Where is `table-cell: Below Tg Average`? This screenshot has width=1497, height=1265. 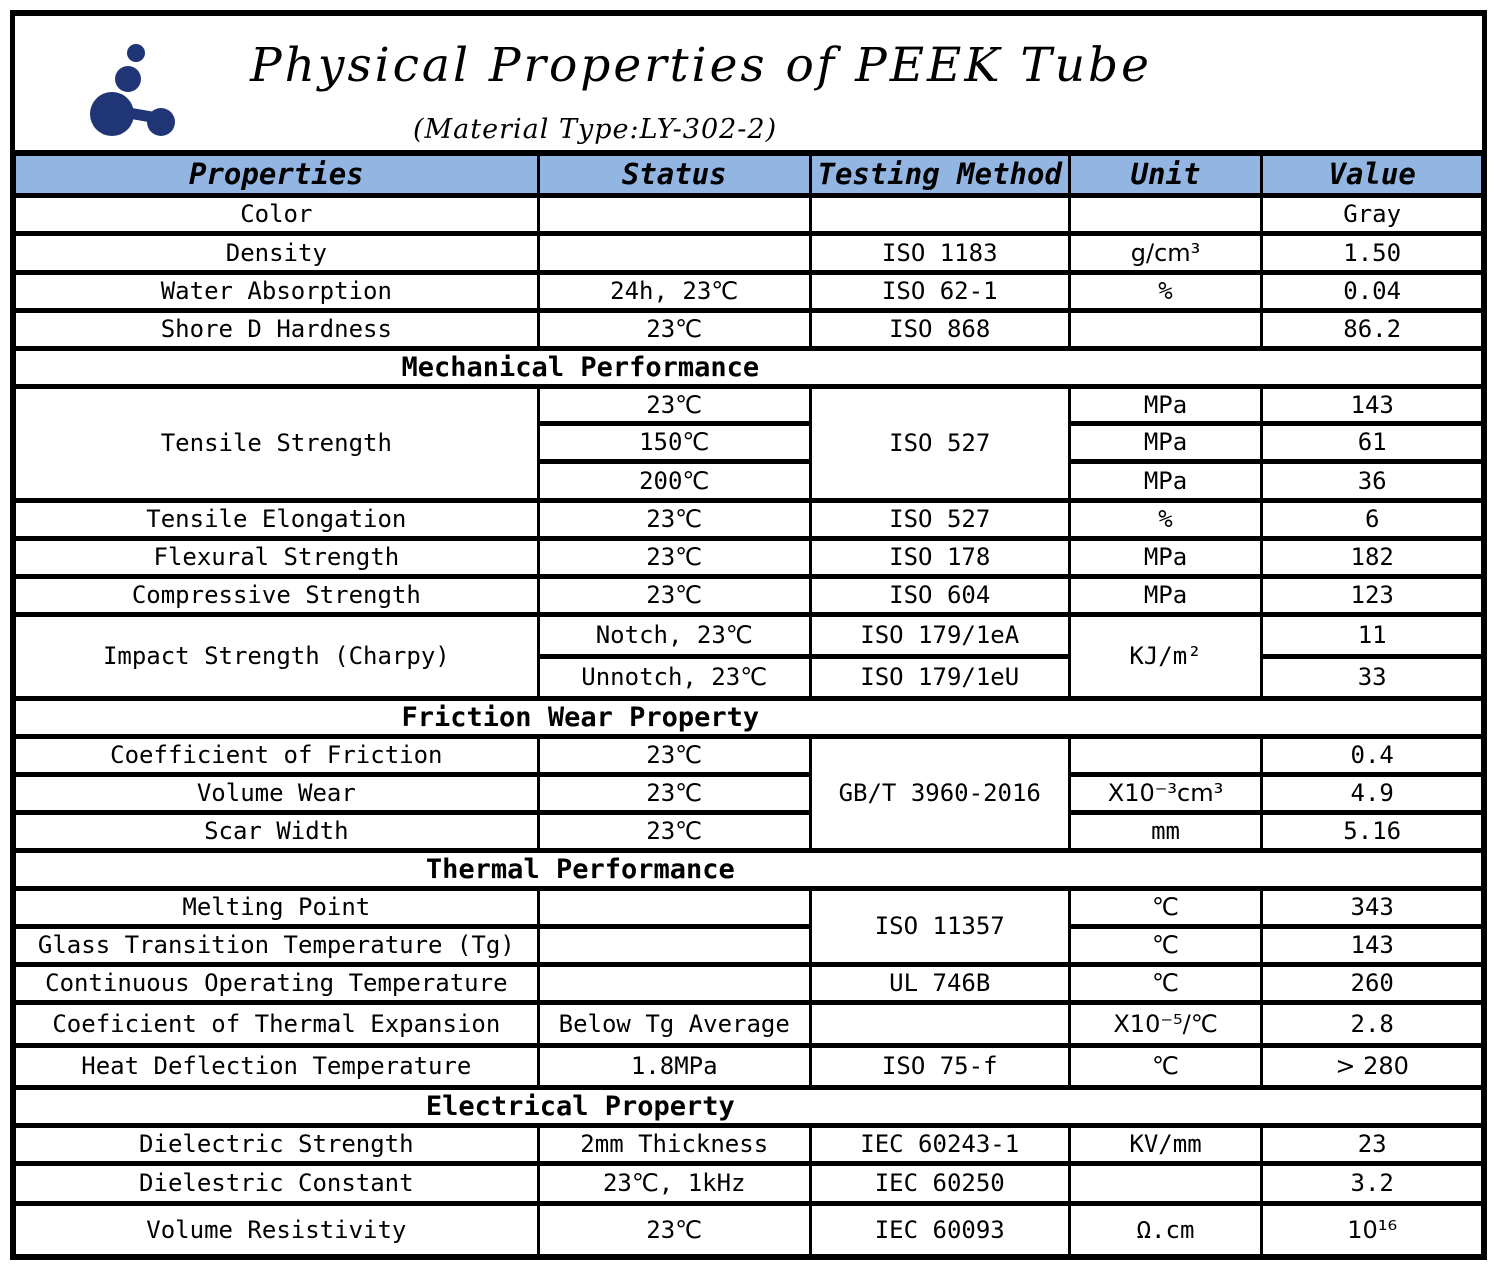 table-cell: Below Tg Average is located at coordinates (674, 1023).